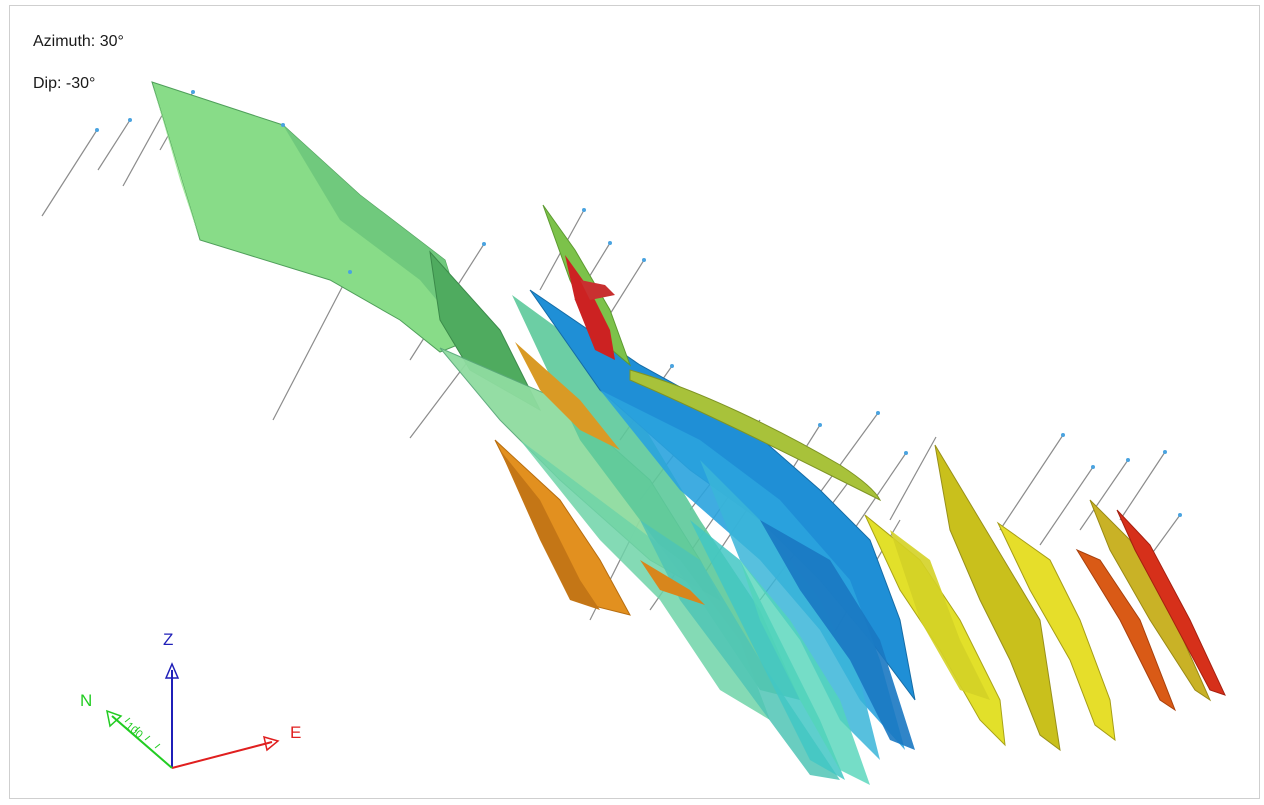 Image resolution: width=1264 pixels, height=805 pixels. Describe the element at coordinates (142, 742) in the screenshot. I see `n-axis` at that location.